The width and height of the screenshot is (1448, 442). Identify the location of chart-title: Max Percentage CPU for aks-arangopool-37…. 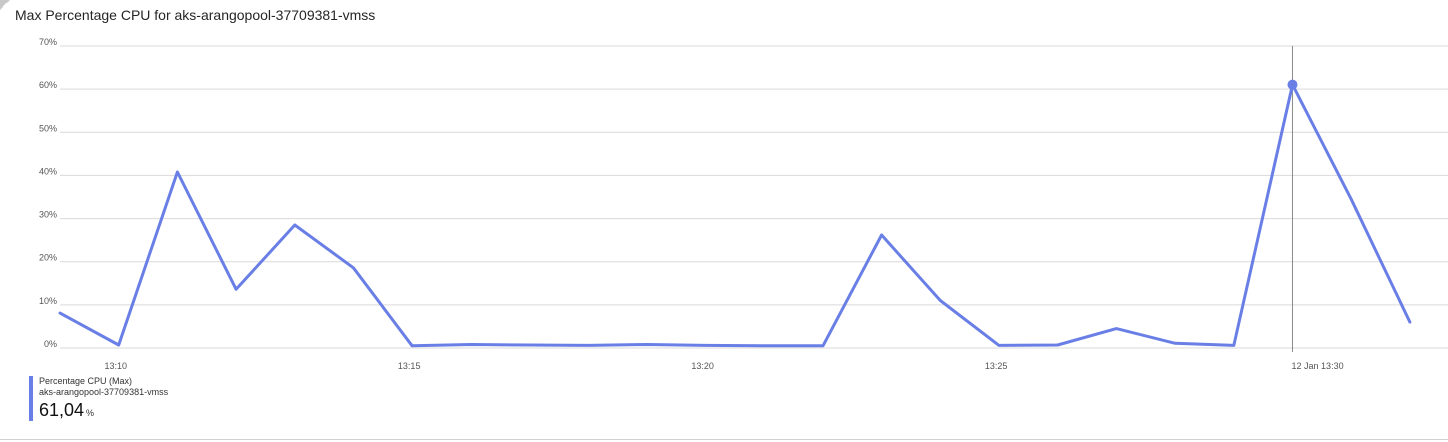
(195, 15).